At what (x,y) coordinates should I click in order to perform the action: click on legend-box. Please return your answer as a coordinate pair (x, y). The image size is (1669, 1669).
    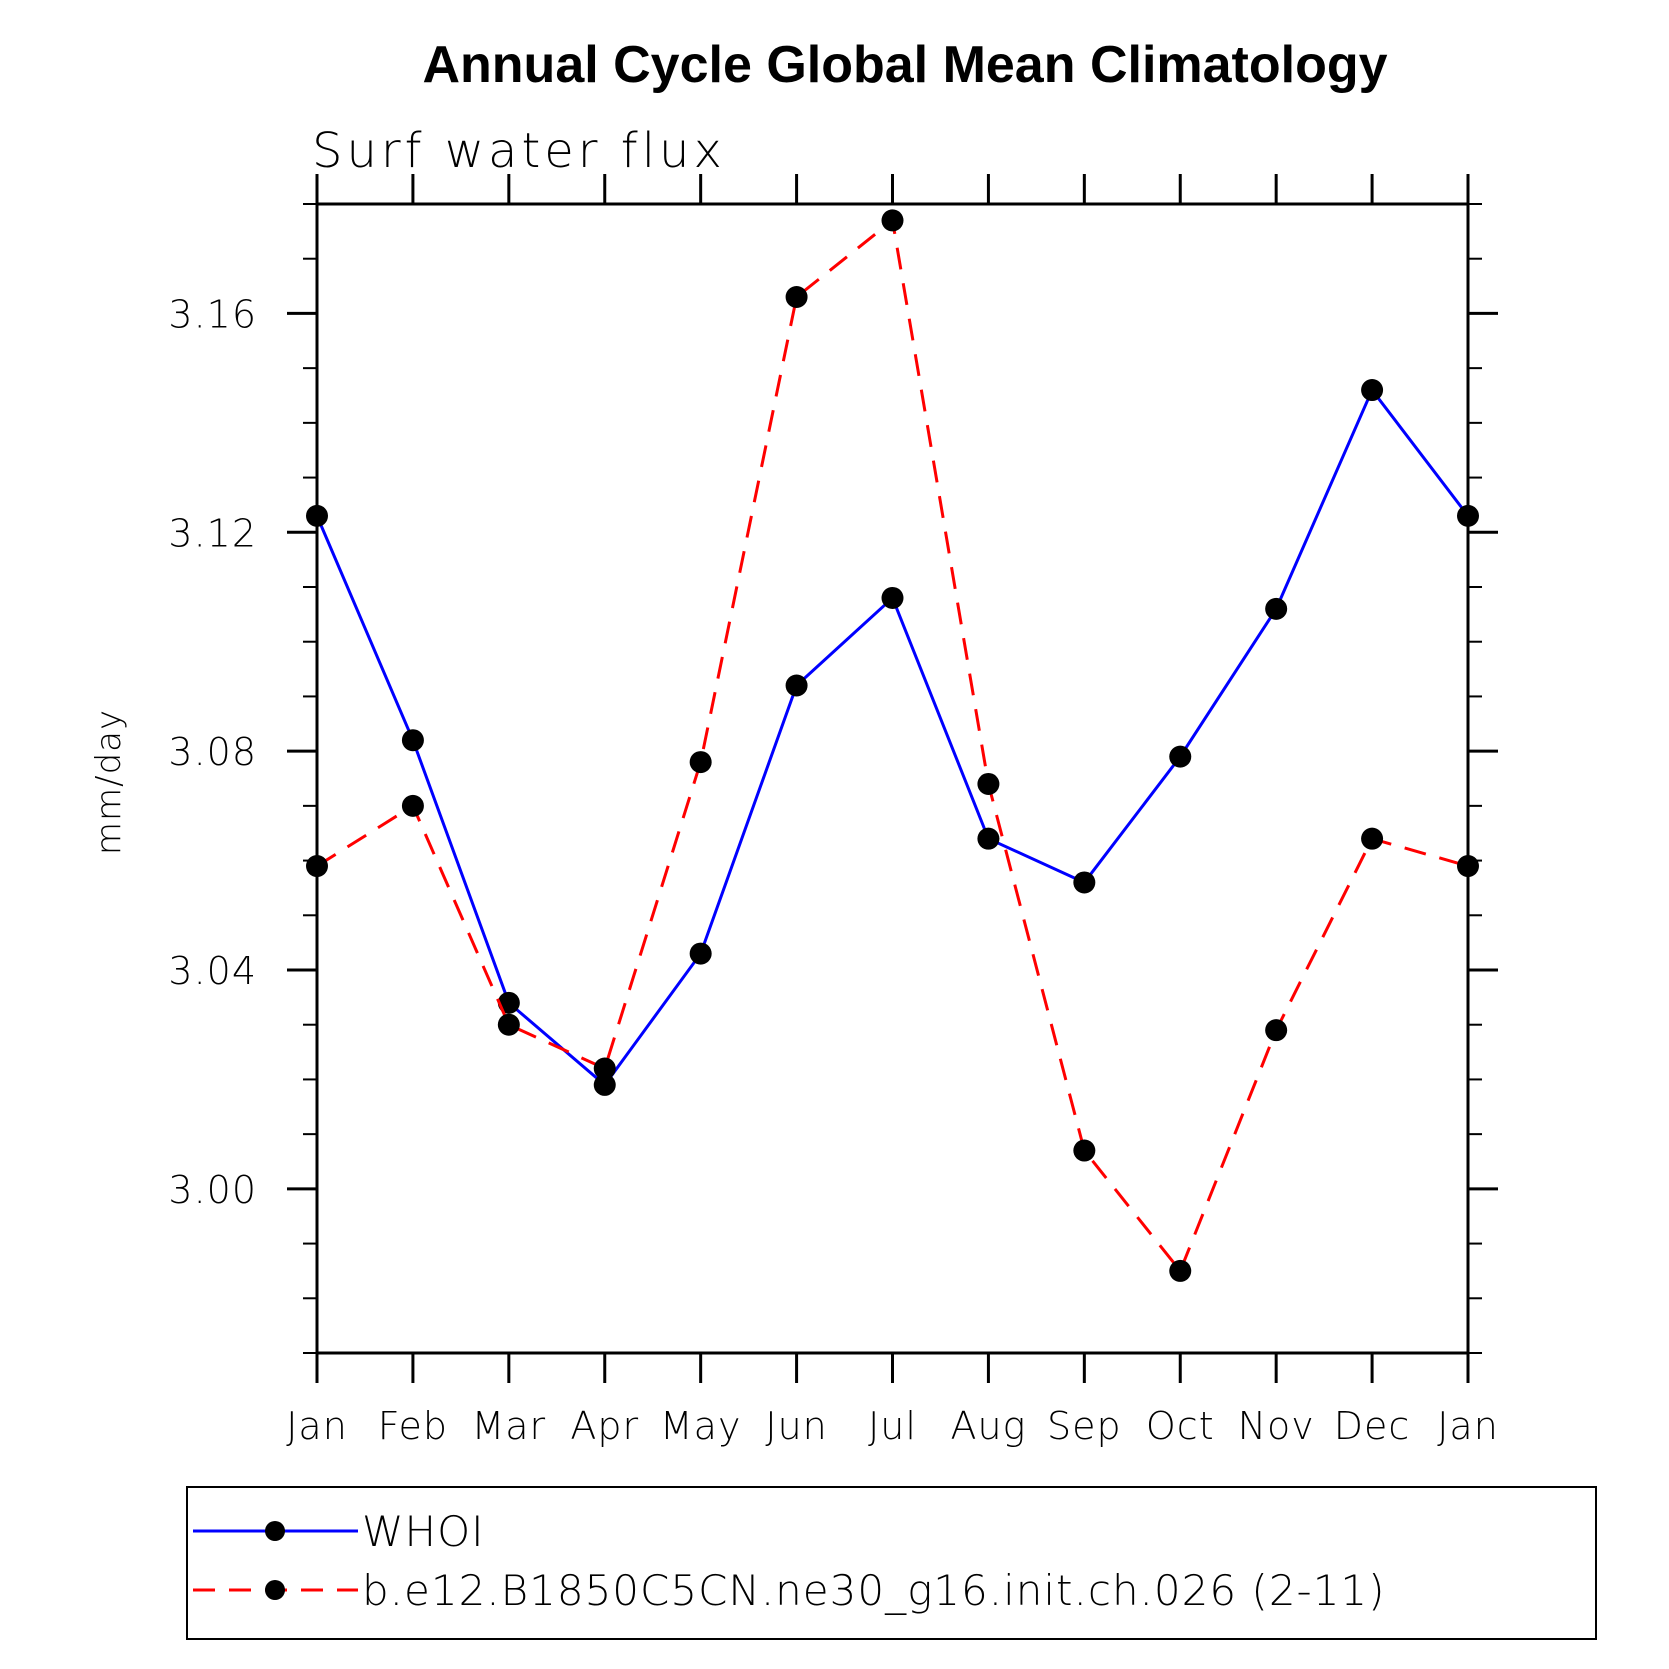
    Looking at the image, I should click on (891, 1563).